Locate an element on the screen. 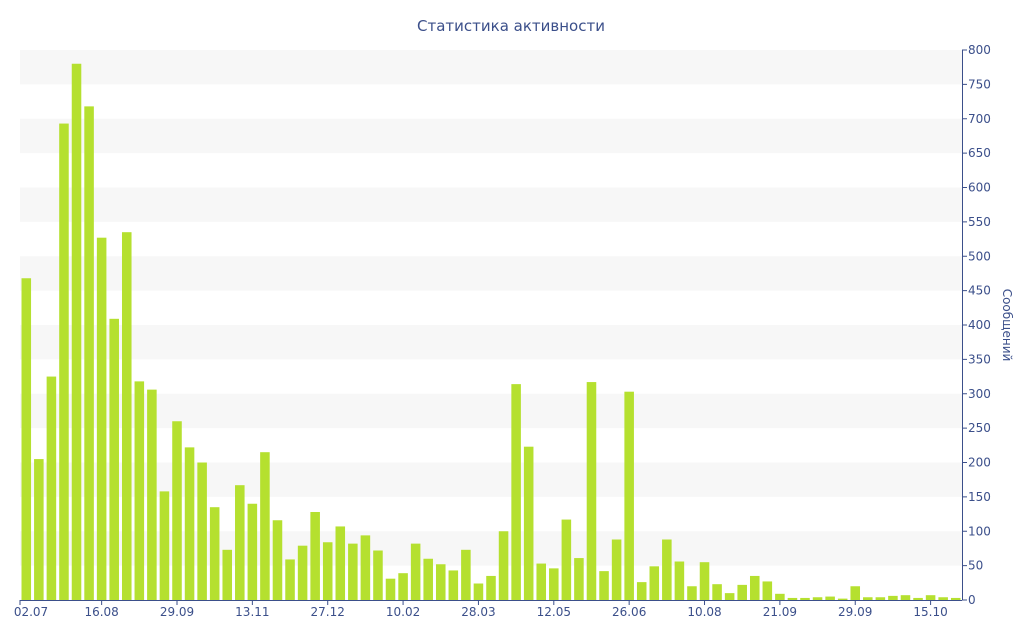 This screenshot has width=1024, height=640. x-tick-label: 12.05 is located at coordinates (554, 612).